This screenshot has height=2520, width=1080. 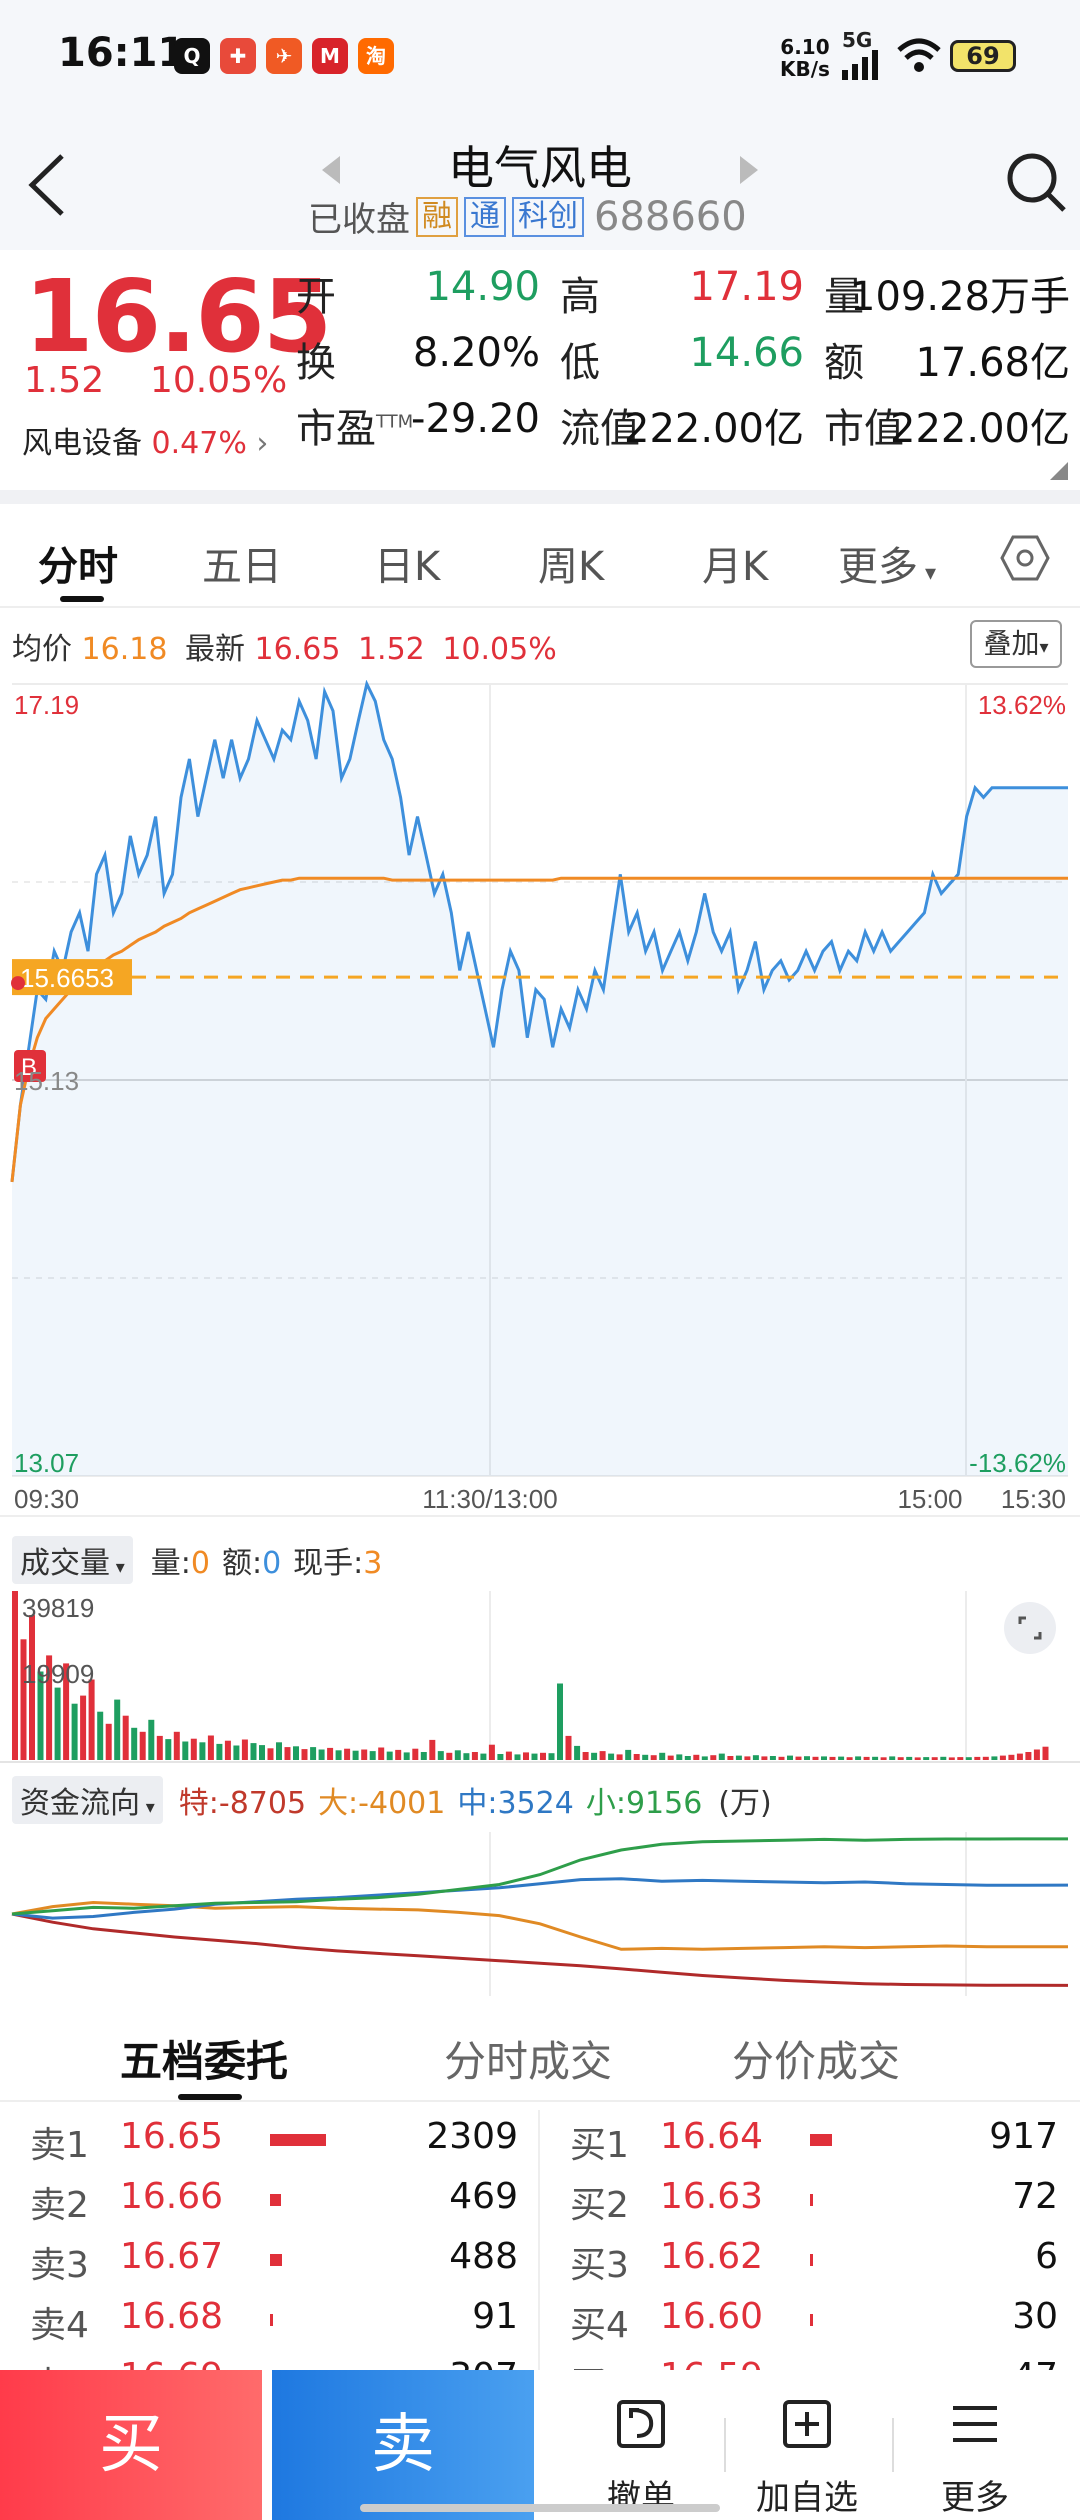 I want to click on fund-flow-chart, so click(x=540, y=1913).